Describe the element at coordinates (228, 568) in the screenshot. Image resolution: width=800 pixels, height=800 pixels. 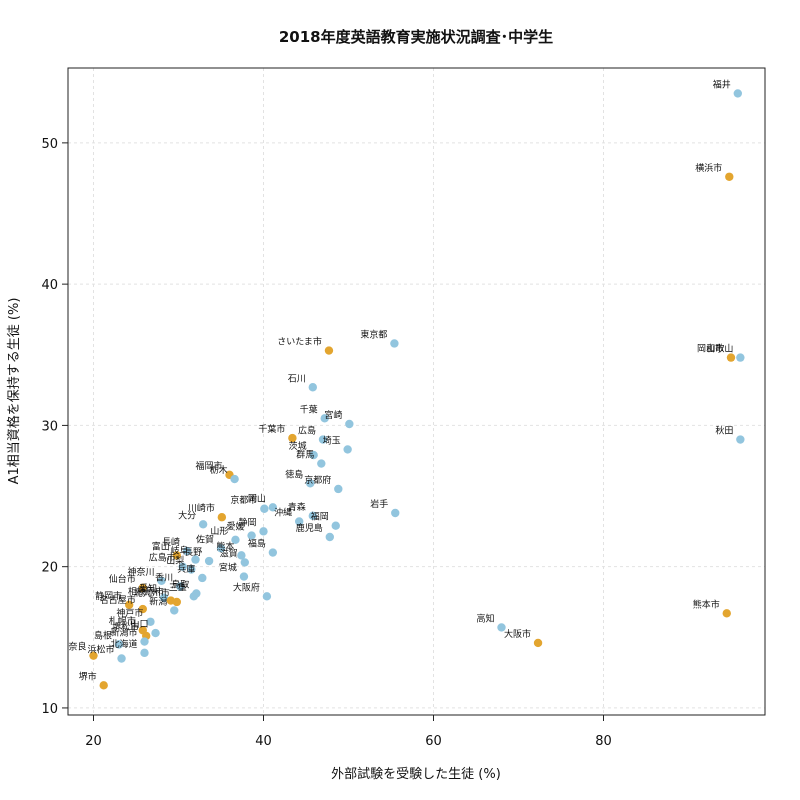
I see `data-label: 宮城` at that location.